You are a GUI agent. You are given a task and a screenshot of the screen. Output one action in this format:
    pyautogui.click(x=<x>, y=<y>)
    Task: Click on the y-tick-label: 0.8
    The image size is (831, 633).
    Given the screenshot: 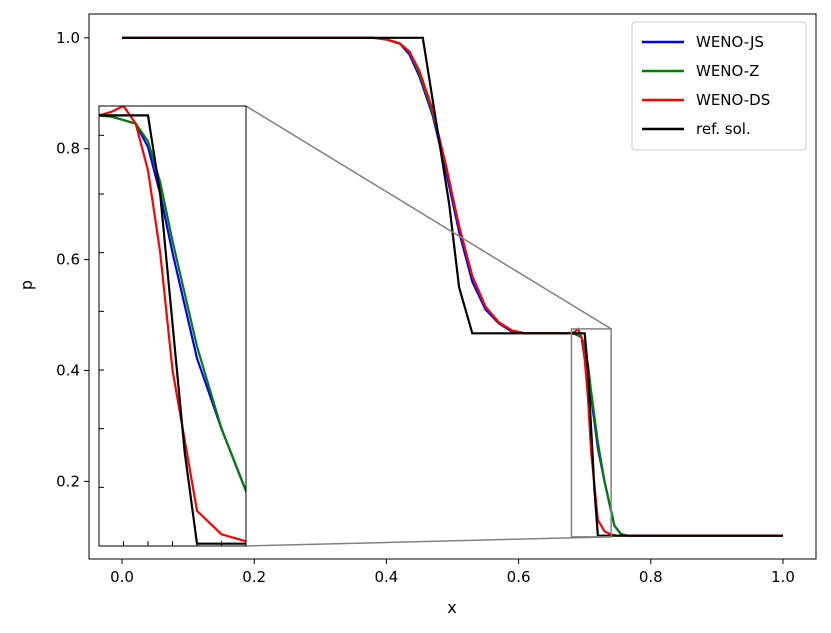 What is the action you would take?
    pyautogui.click(x=68, y=149)
    